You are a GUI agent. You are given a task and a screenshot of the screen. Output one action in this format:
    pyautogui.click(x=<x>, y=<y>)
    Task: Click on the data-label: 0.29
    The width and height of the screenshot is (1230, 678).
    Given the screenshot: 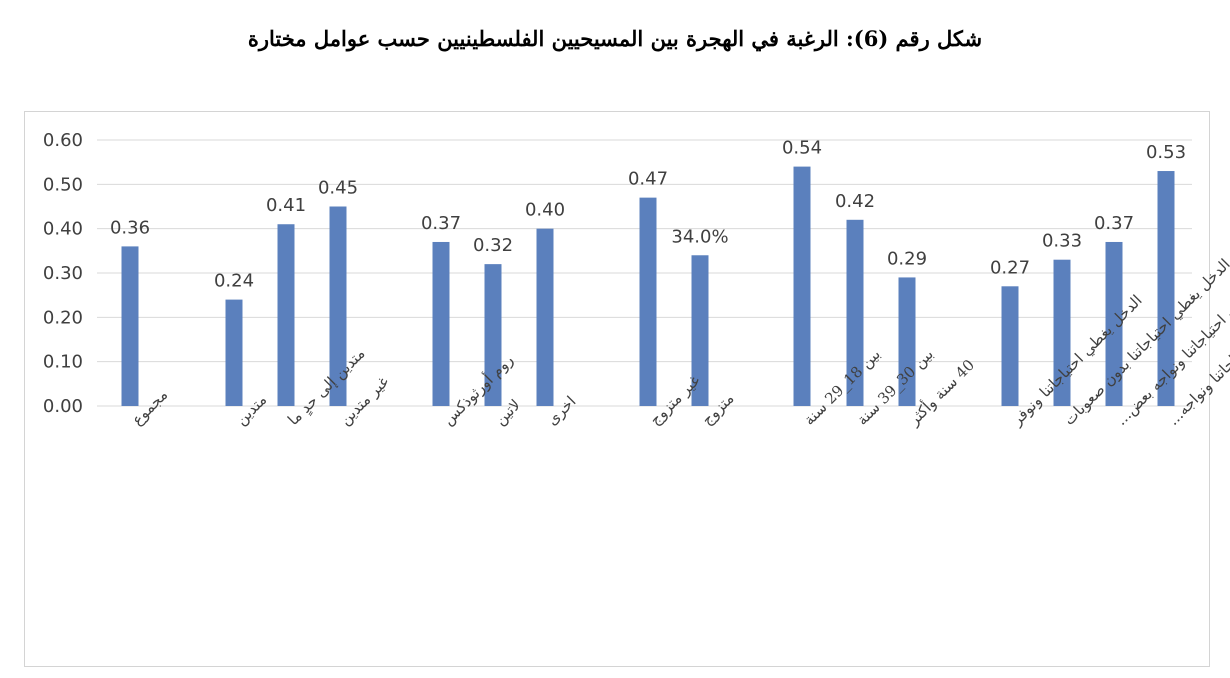 What is the action you would take?
    pyautogui.click(x=907, y=258)
    